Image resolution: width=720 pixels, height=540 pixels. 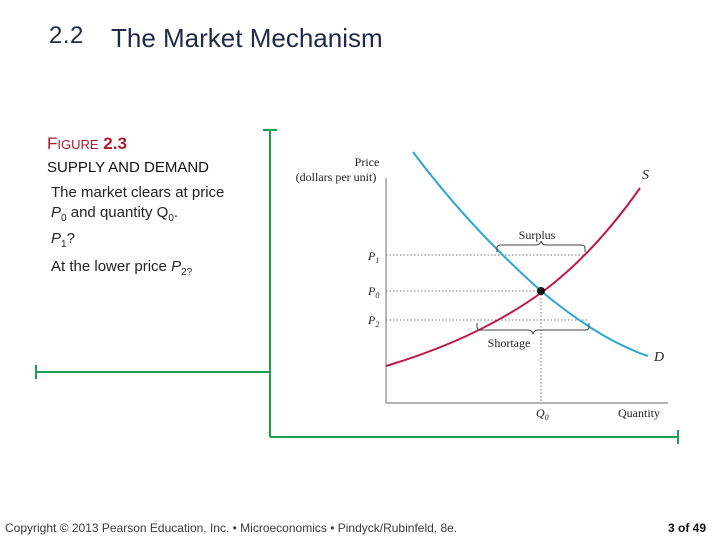 I want to click on y-axis-label-line1: Price, so click(x=367, y=162).